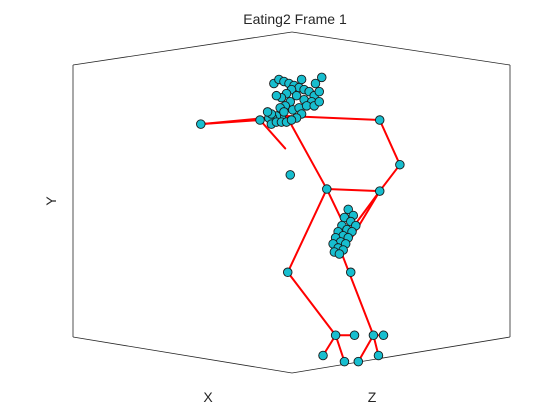 This screenshot has height=420, width=560. Describe the element at coordinates (389, 142) in the screenshot. I see `bone-r_shoulder-r_elbow` at that location.